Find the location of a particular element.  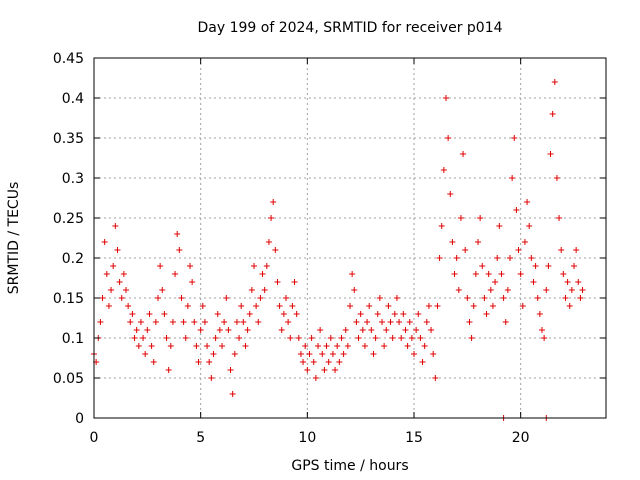

x-tick-label: 10 is located at coordinates (307, 438).